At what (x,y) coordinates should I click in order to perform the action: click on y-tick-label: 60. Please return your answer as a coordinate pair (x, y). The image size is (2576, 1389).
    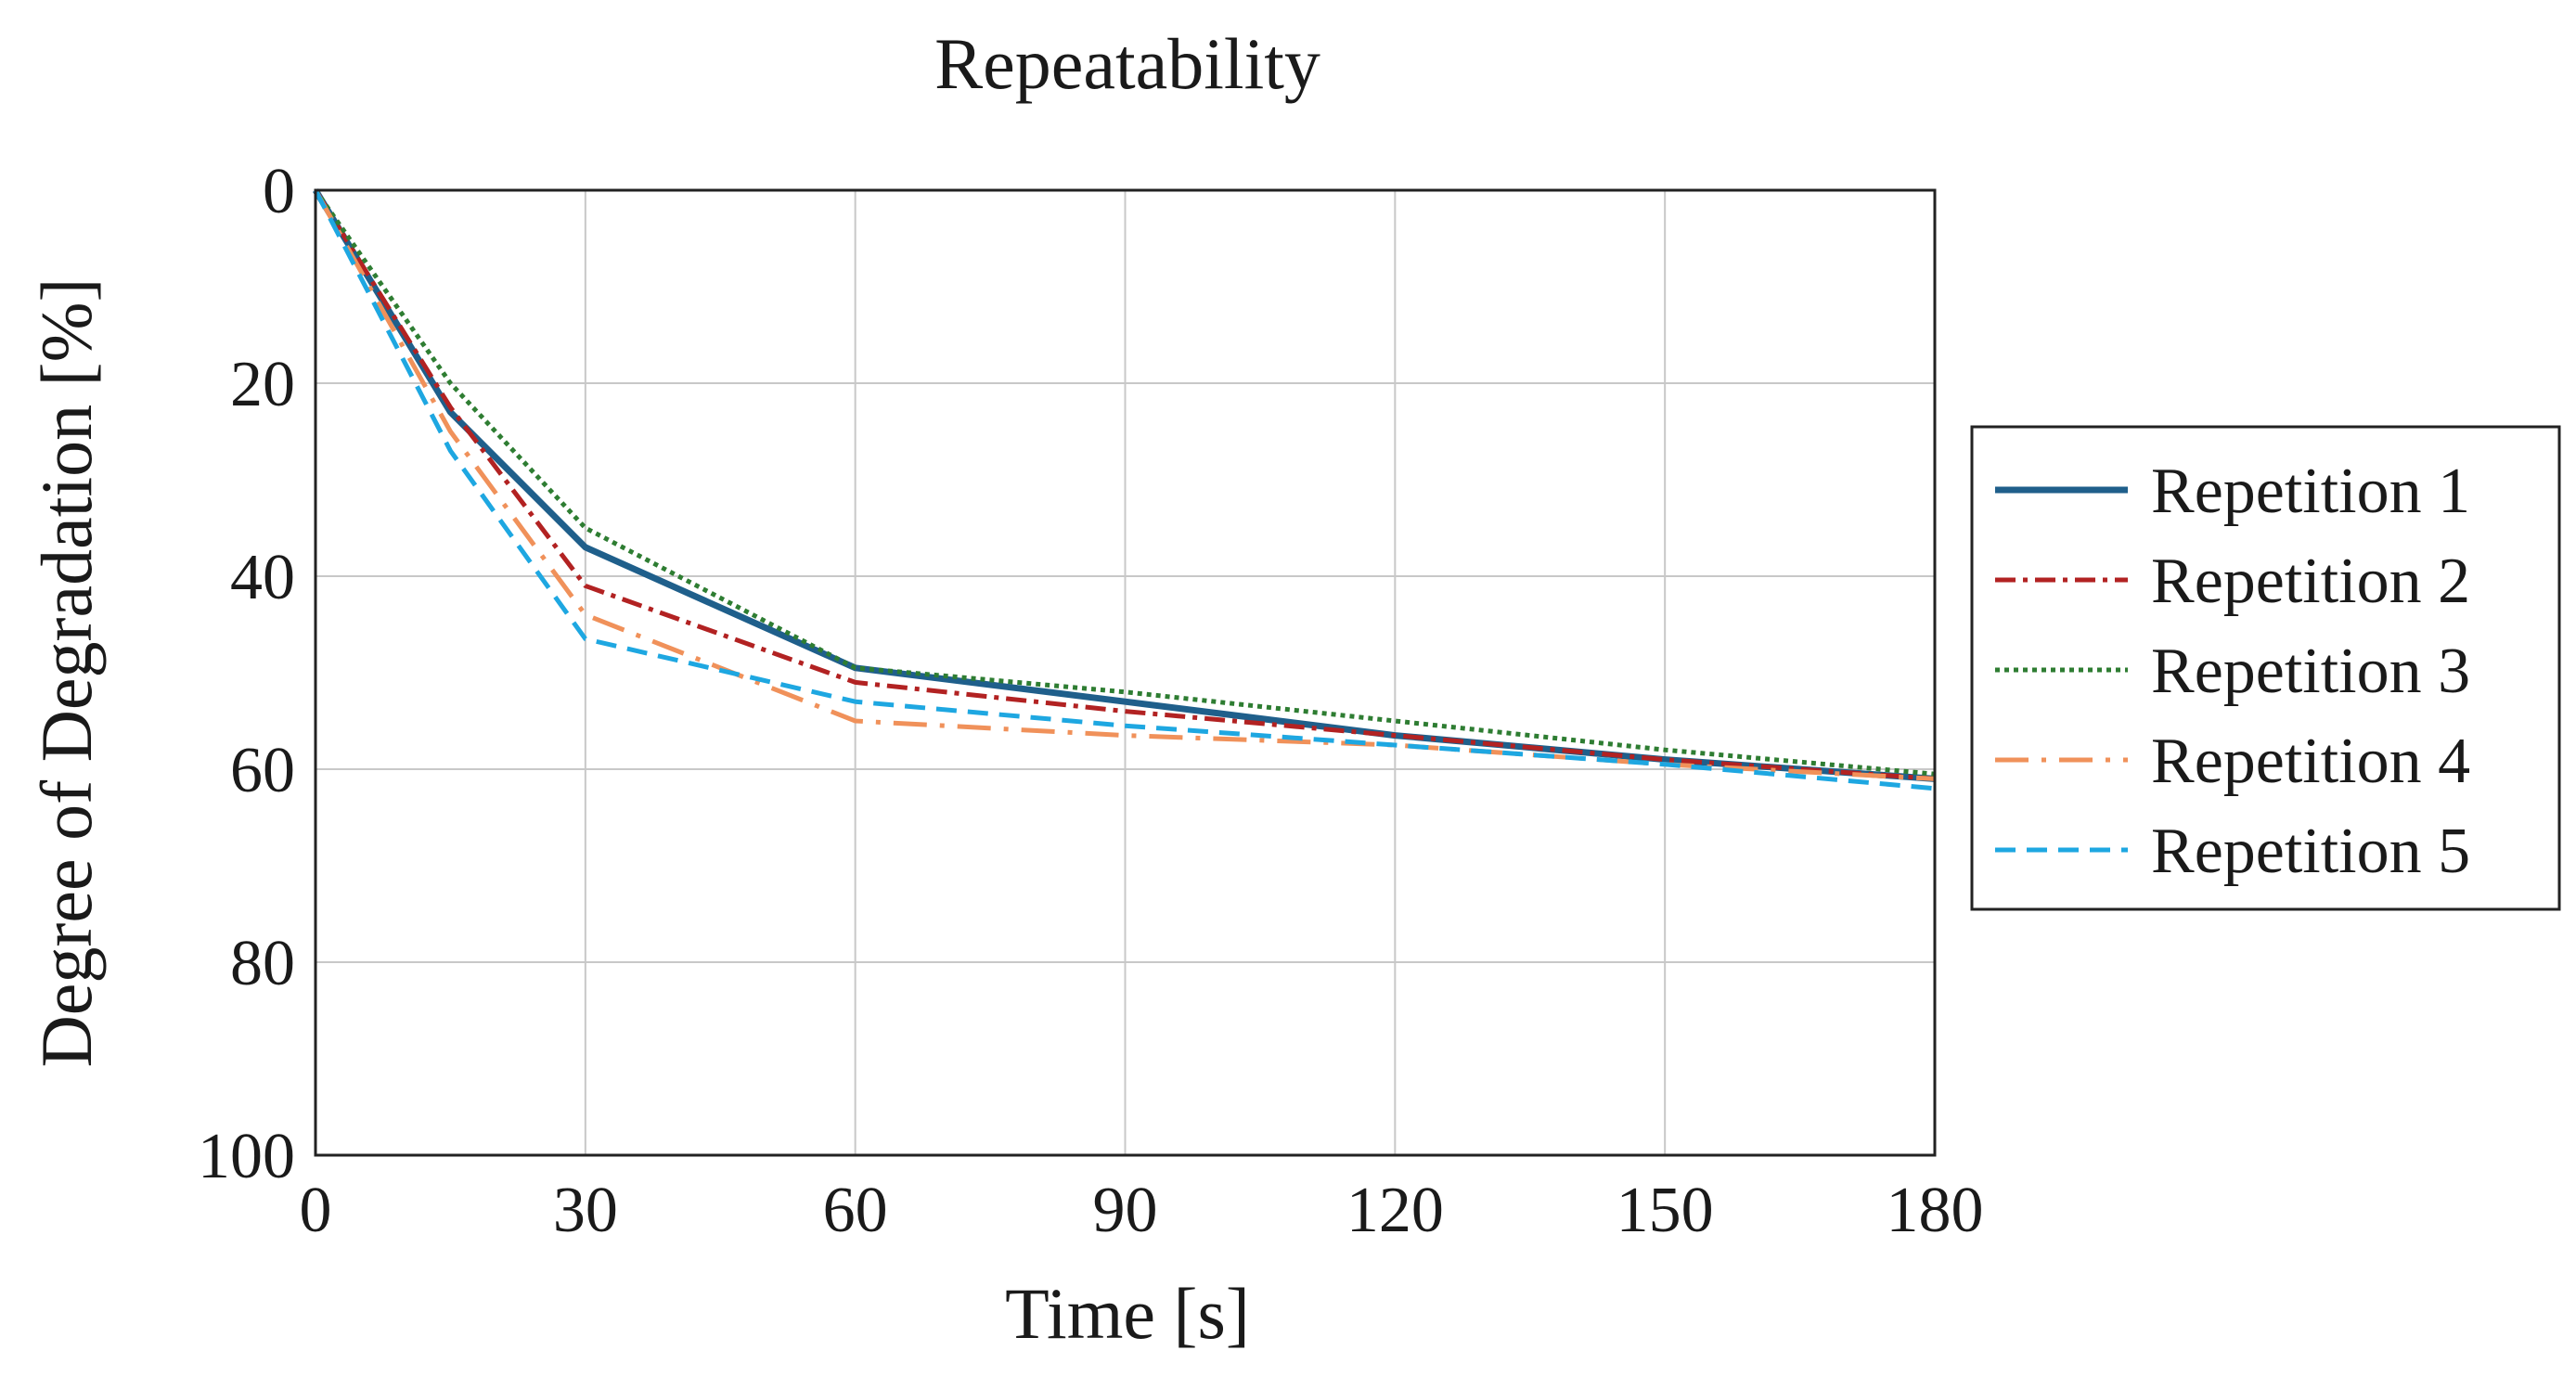
    Looking at the image, I should click on (263, 770).